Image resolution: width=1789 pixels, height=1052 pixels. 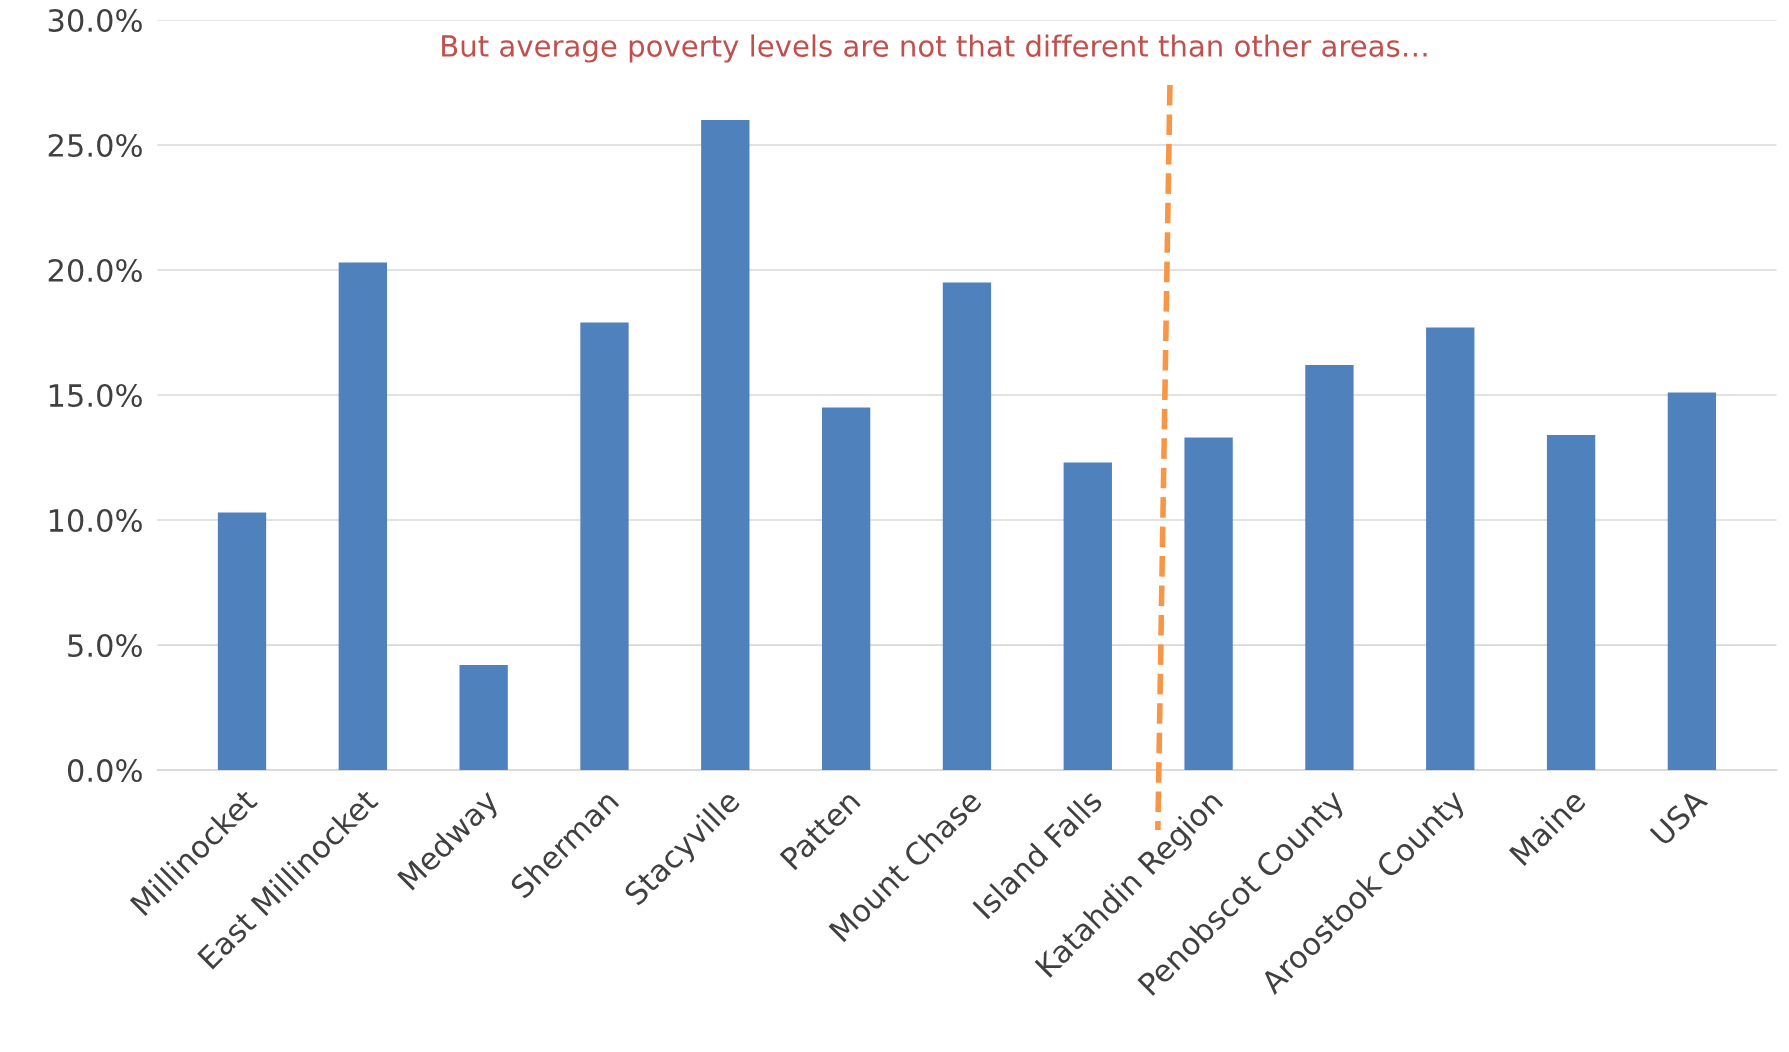 What do you see at coordinates (95, 270) in the screenshot?
I see `y-tick-label: 20.0%` at bounding box center [95, 270].